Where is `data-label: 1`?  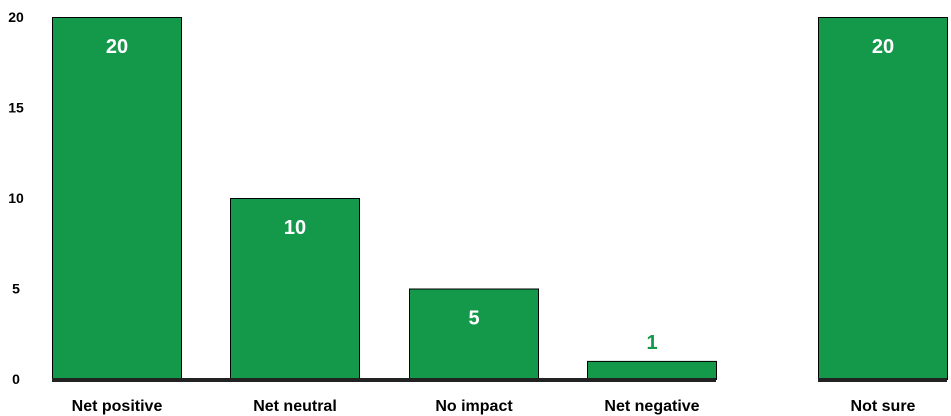 data-label: 1 is located at coordinates (651, 343).